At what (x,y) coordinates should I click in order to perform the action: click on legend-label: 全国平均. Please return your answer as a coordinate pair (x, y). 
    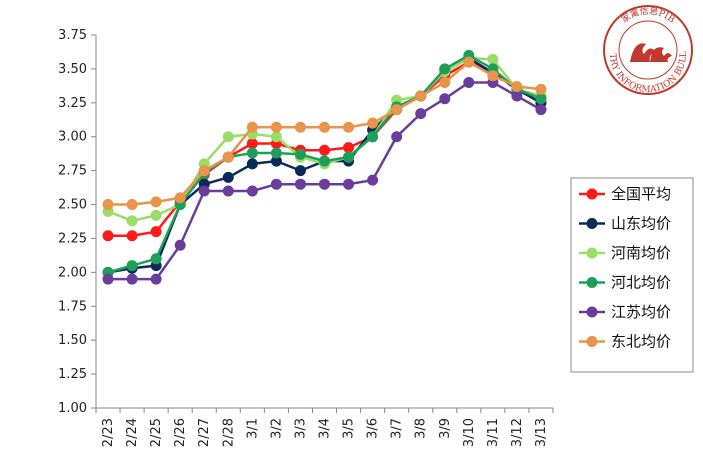
    Looking at the image, I should click on (641, 194).